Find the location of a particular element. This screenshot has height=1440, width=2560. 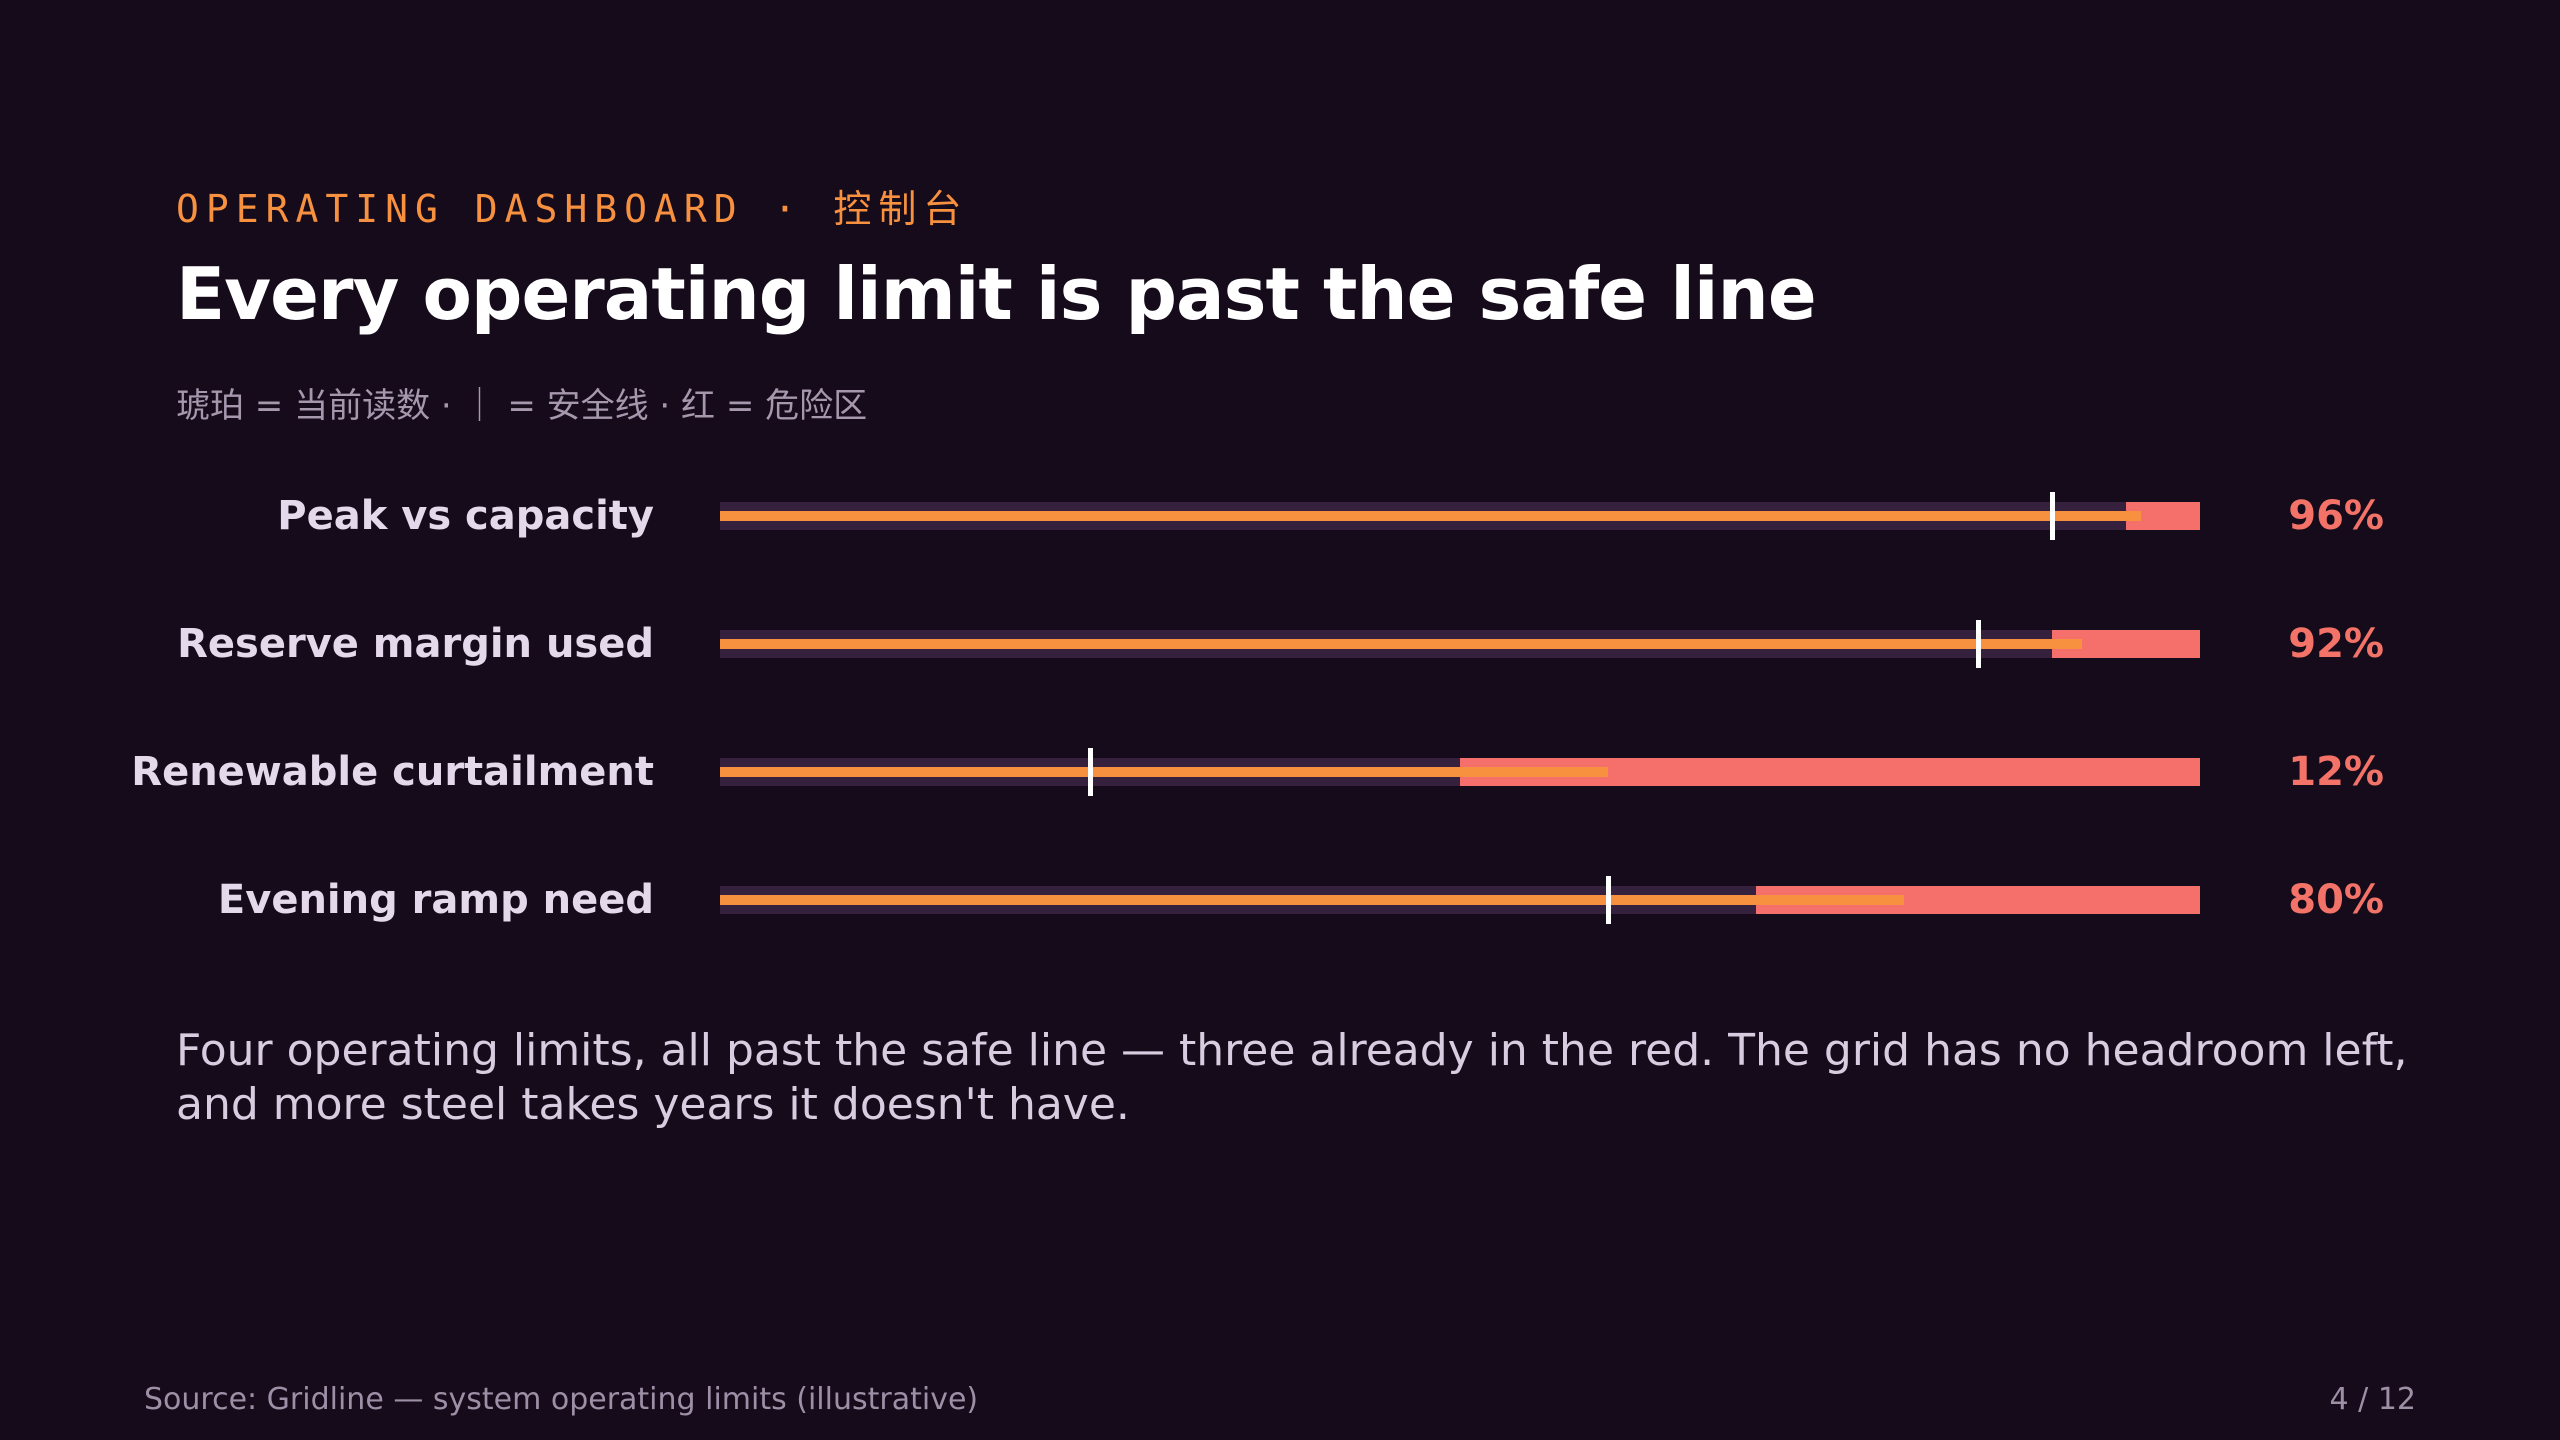

row-label: Renewable curtailment is located at coordinates (392, 772).